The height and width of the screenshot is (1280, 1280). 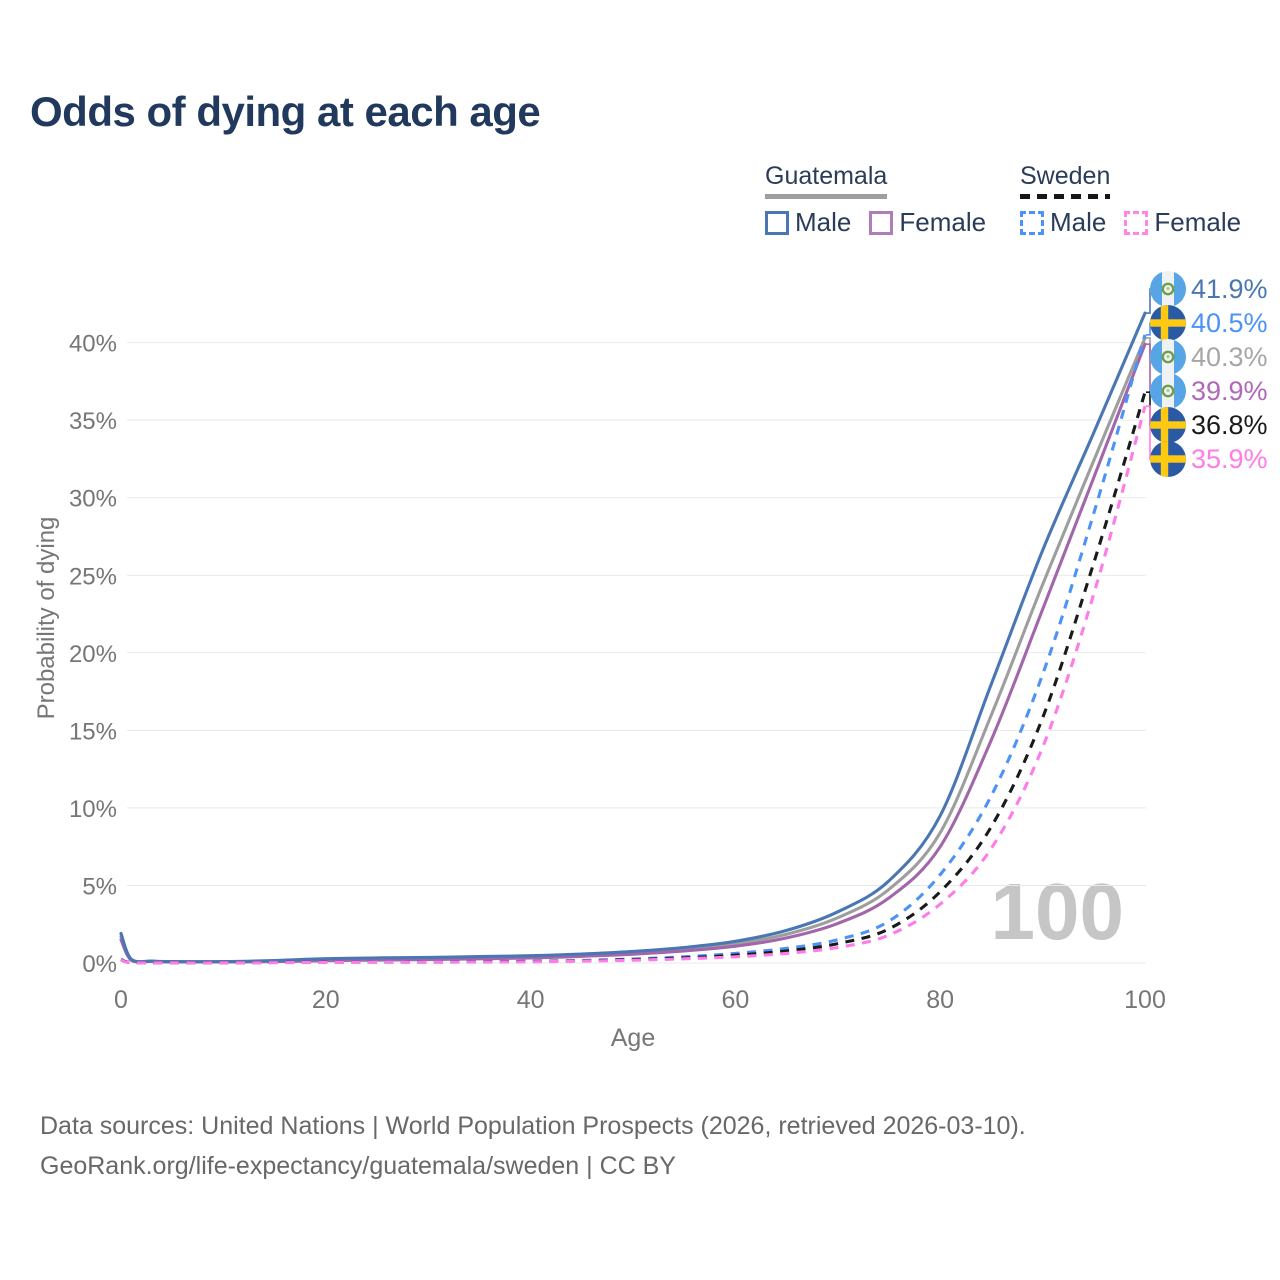 I want to click on legend-country-sweden: Sweden, so click(x=1065, y=180).